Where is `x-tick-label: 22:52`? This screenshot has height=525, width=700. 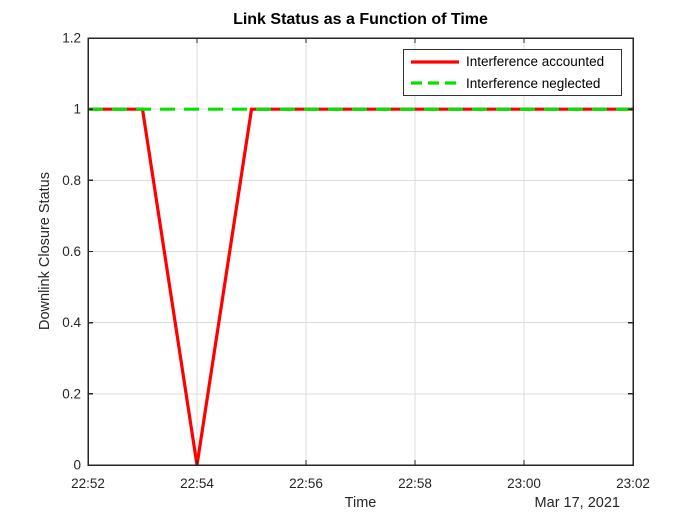 x-tick-label: 22:52 is located at coordinates (88, 483).